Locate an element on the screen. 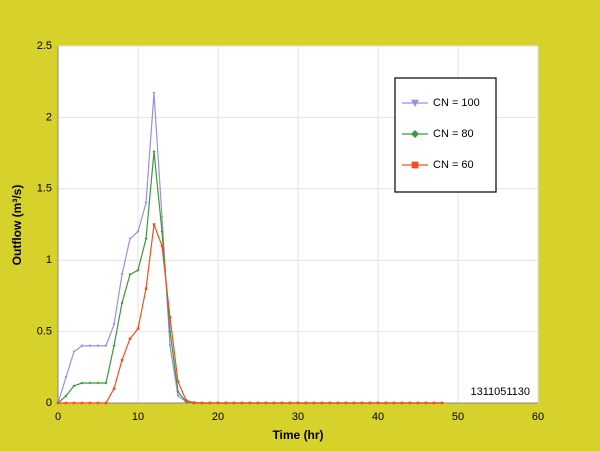 This screenshot has width=600, height=451. y-axis-label: Outflow (m³/s) is located at coordinates (17, 225).